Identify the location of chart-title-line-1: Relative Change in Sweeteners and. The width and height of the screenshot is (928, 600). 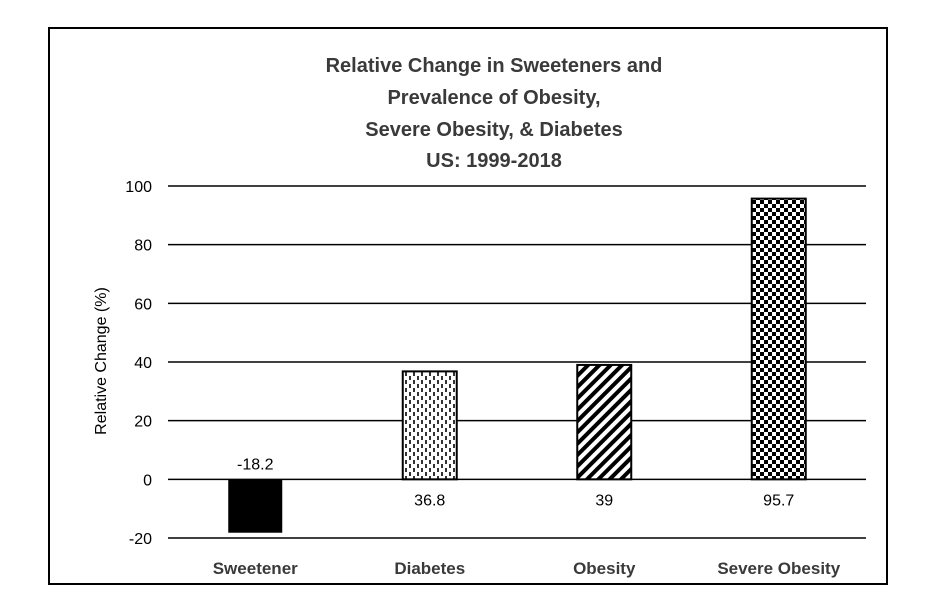
(494, 66).